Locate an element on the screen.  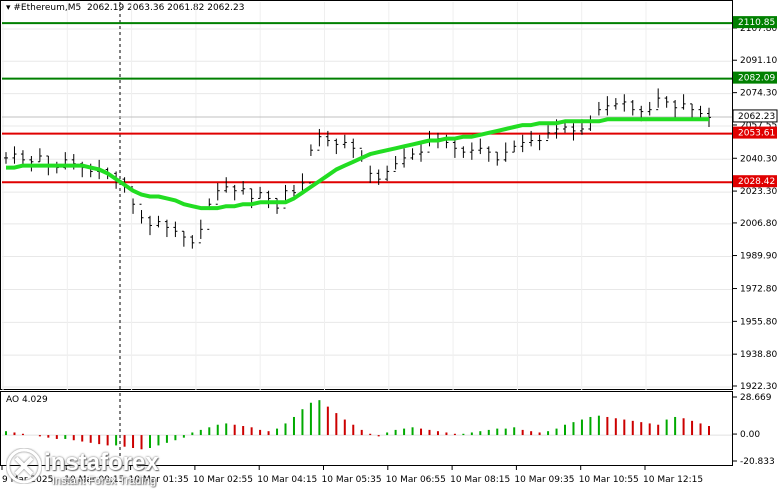
price-tick-label: 1989.90 is located at coordinates (758, 257).